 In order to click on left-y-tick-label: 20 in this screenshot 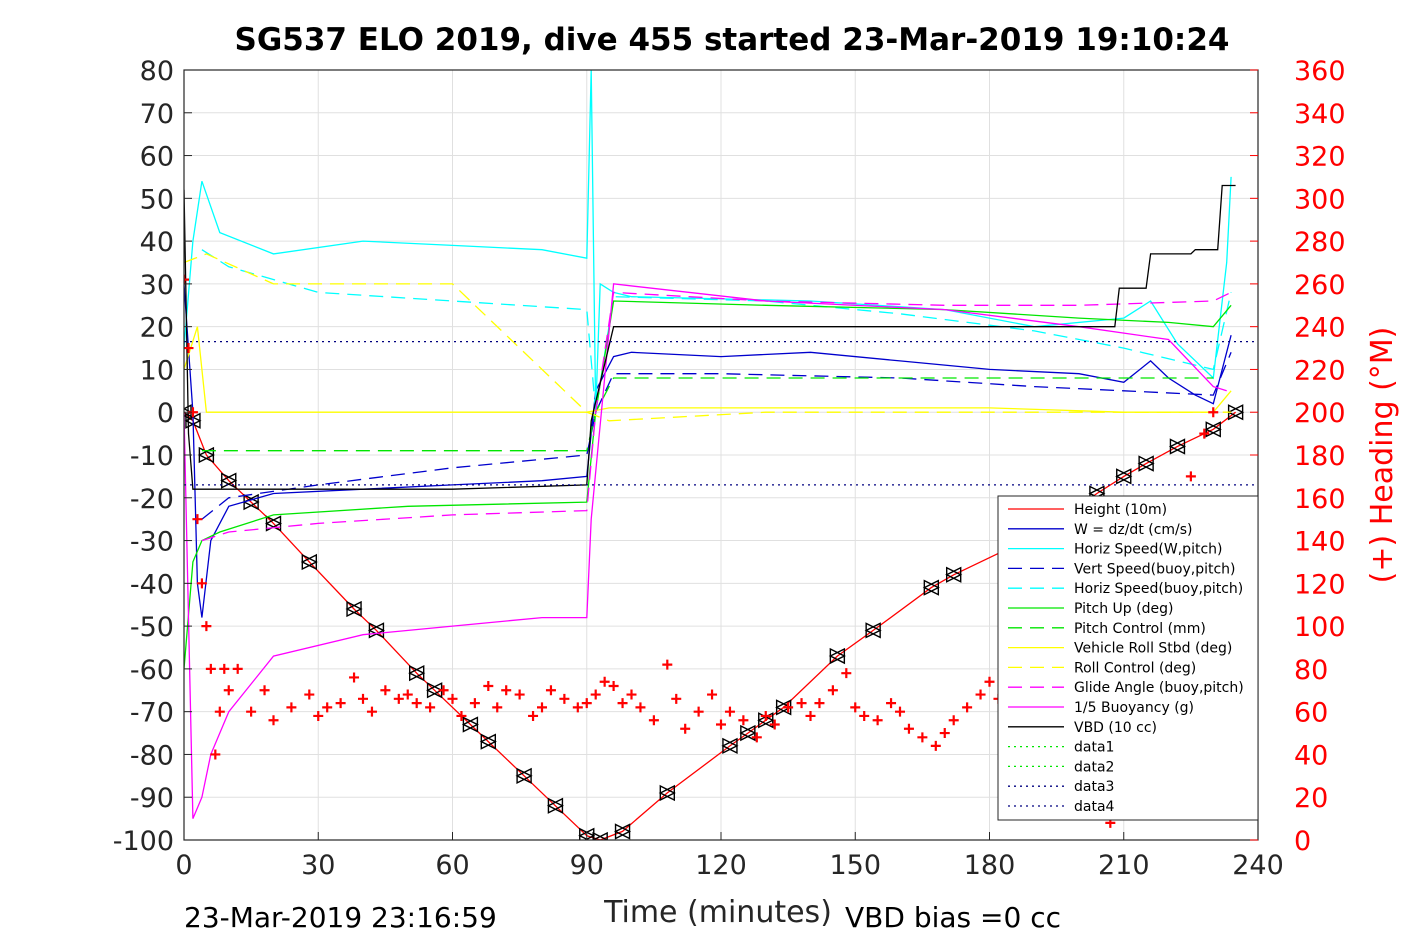, I will do `click(157, 328)`.